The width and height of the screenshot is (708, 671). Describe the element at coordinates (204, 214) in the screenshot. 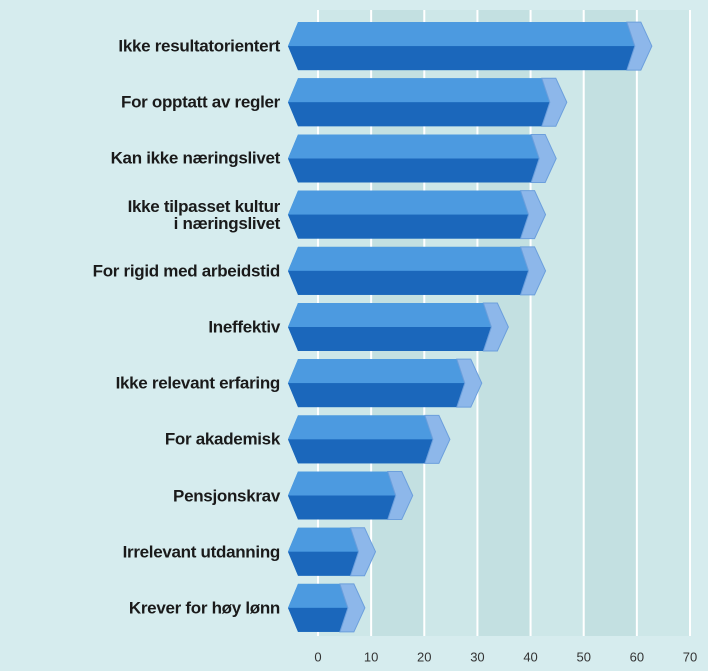

I see `y-tick-label: Ikke tilpasset kultur i næringslivet` at that location.